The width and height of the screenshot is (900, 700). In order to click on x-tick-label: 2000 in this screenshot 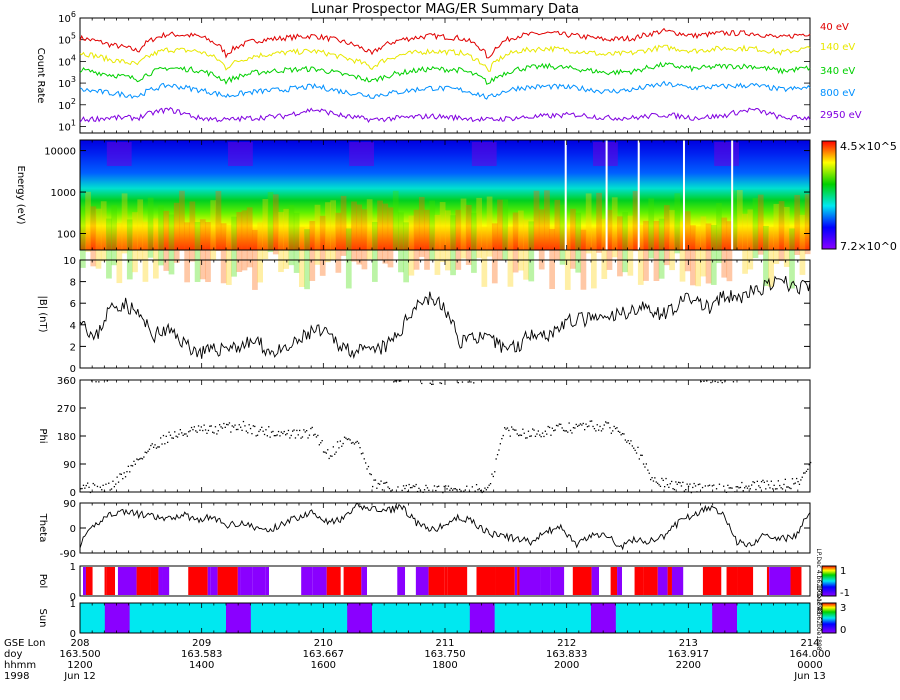, I will do `click(566, 665)`.